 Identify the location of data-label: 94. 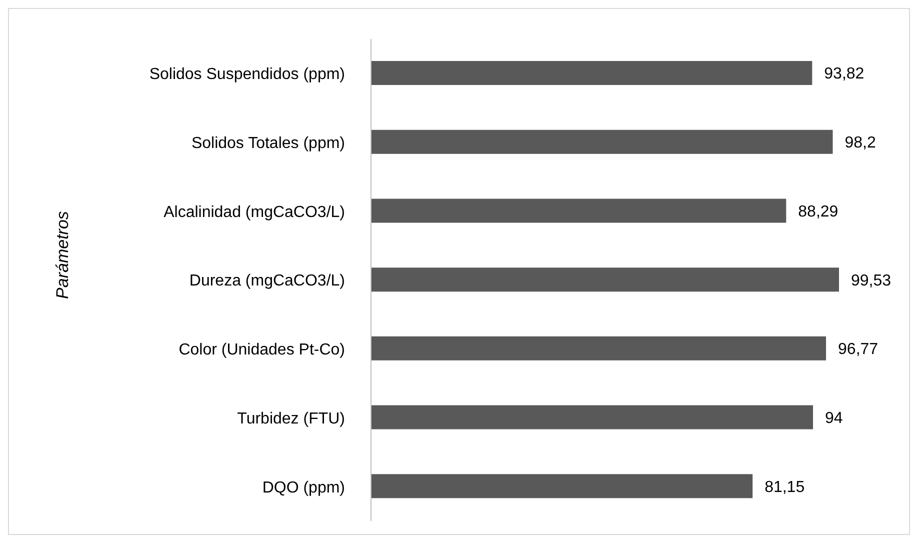
(833, 418).